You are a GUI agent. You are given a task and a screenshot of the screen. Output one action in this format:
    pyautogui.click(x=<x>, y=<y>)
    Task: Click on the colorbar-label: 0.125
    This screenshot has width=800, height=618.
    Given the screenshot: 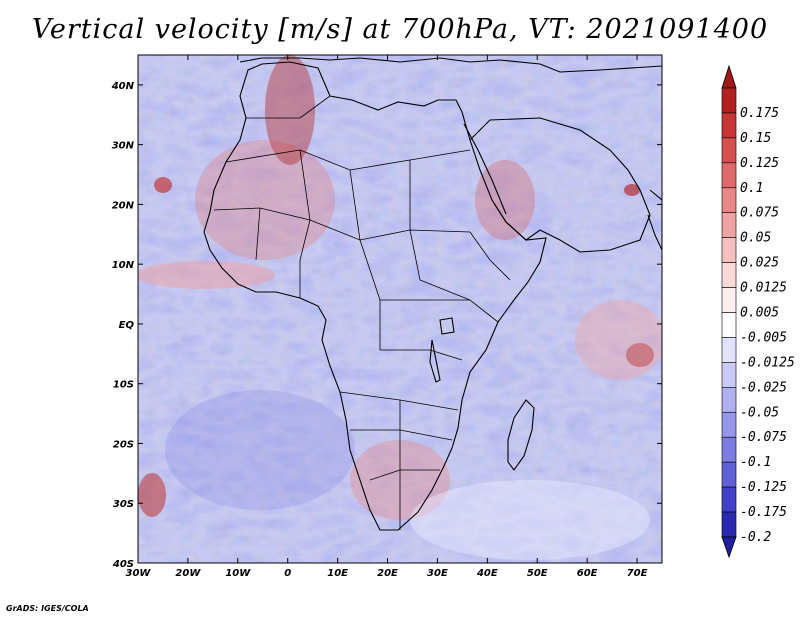 What is the action you would take?
    pyautogui.click(x=759, y=163)
    